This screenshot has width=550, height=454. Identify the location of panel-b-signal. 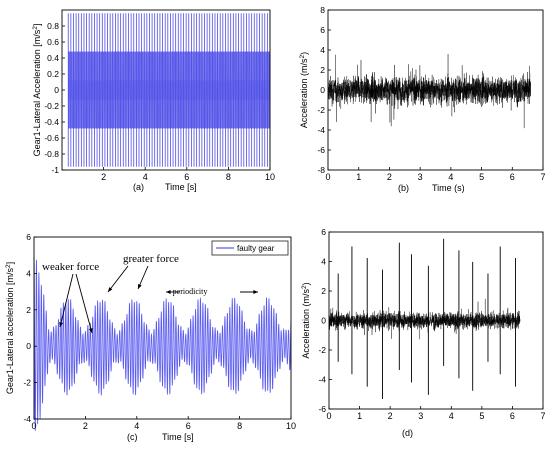
(429, 91).